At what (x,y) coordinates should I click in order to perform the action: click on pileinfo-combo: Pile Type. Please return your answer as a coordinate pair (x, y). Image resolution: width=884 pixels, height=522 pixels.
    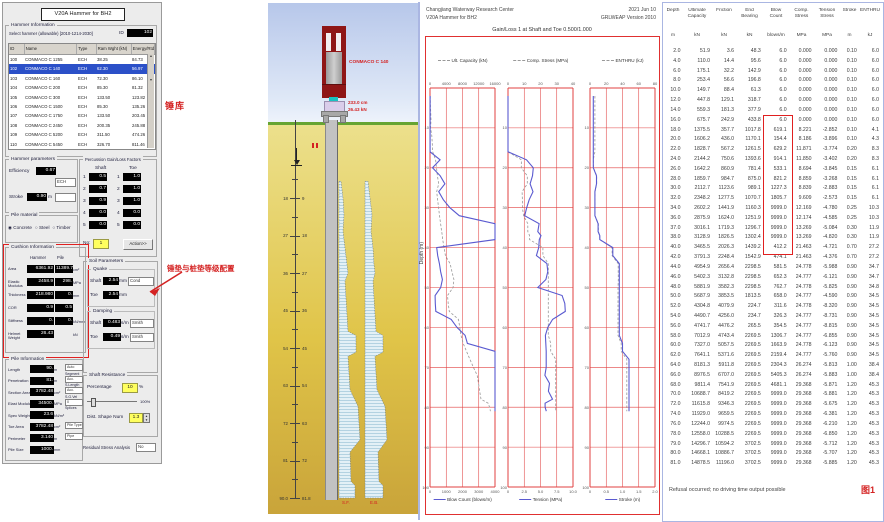
    Looking at the image, I should click on (74, 425).